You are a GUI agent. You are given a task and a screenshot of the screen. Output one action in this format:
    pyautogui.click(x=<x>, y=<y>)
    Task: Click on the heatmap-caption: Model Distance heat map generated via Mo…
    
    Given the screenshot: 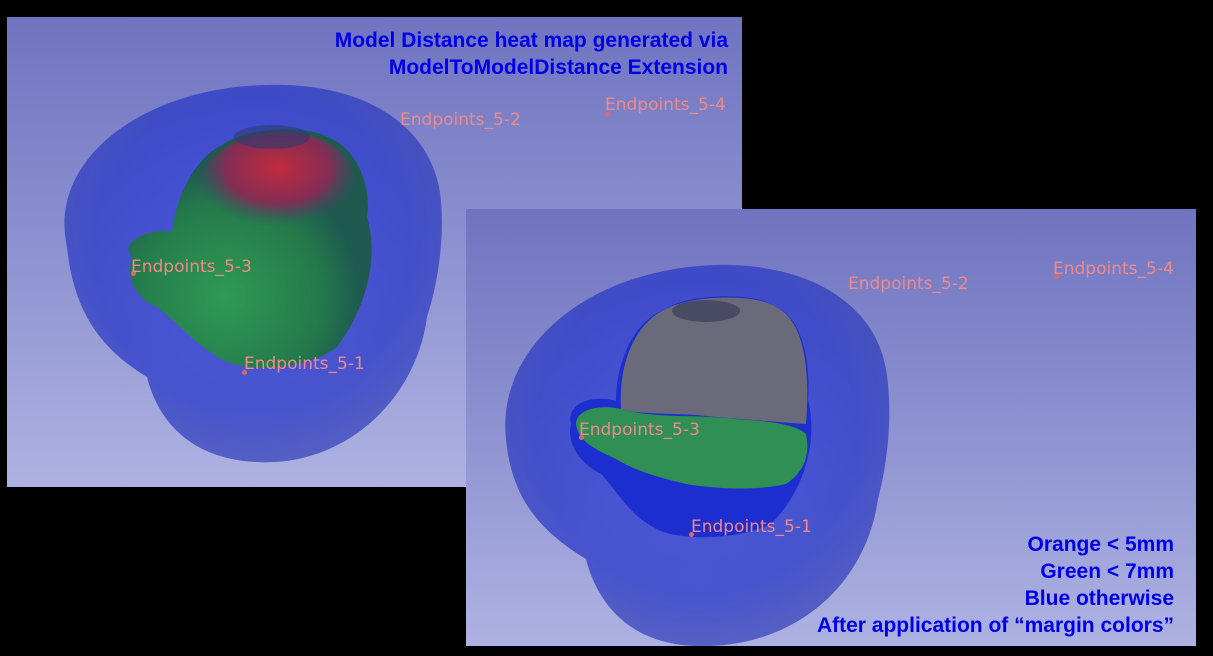 What is the action you would take?
    pyautogui.click(x=531, y=54)
    